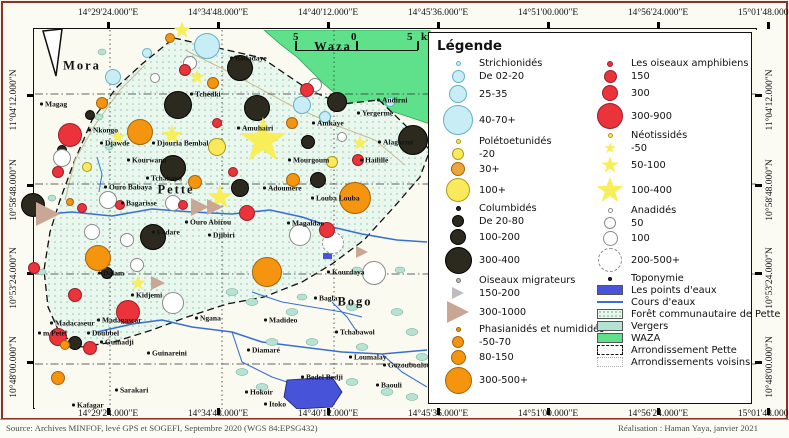  Describe the element at coordinates (504, 380) in the screenshot. I see `legend-label: 300-500+` at that location.